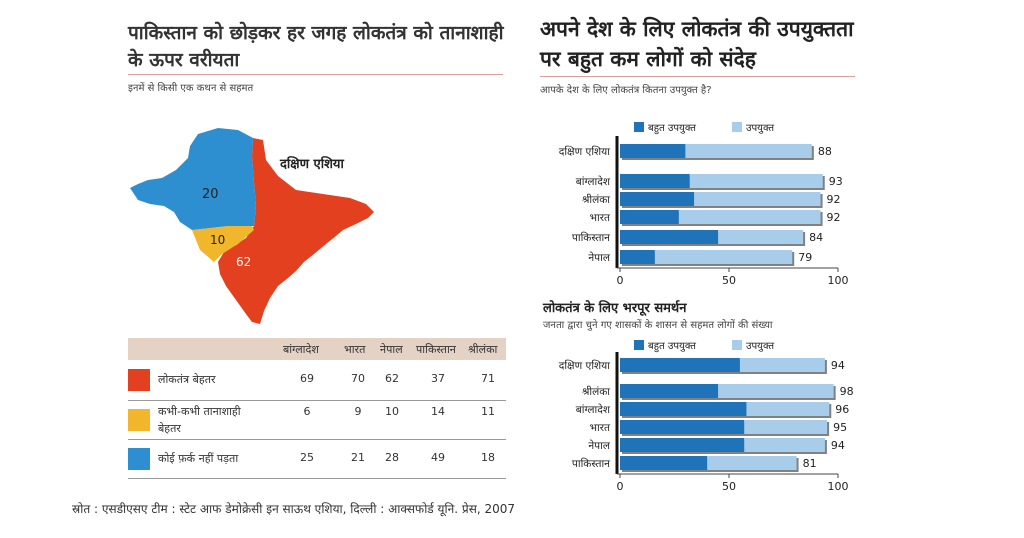 The image size is (1024, 538). I want to click on category-label: दक्षिण एशिया, so click(585, 365).